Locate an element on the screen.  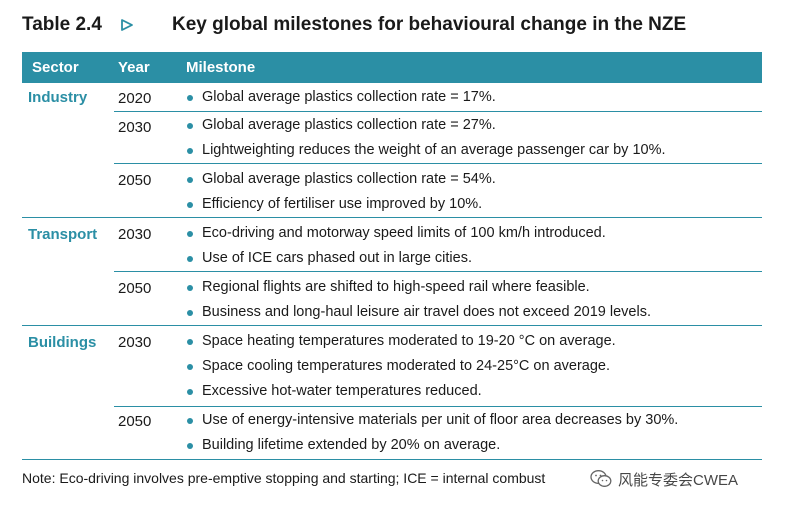
wechat-logo-icon is located at coordinates (601, 478).